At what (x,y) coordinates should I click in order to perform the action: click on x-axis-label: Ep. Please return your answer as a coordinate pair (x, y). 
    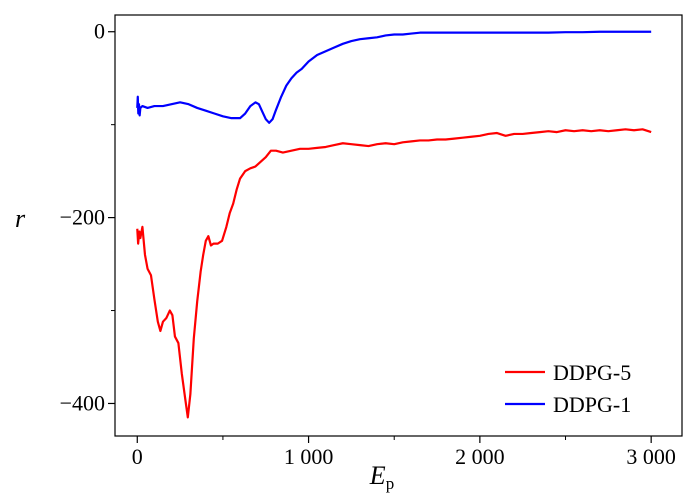
    Looking at the image, I should click on (381, 477).